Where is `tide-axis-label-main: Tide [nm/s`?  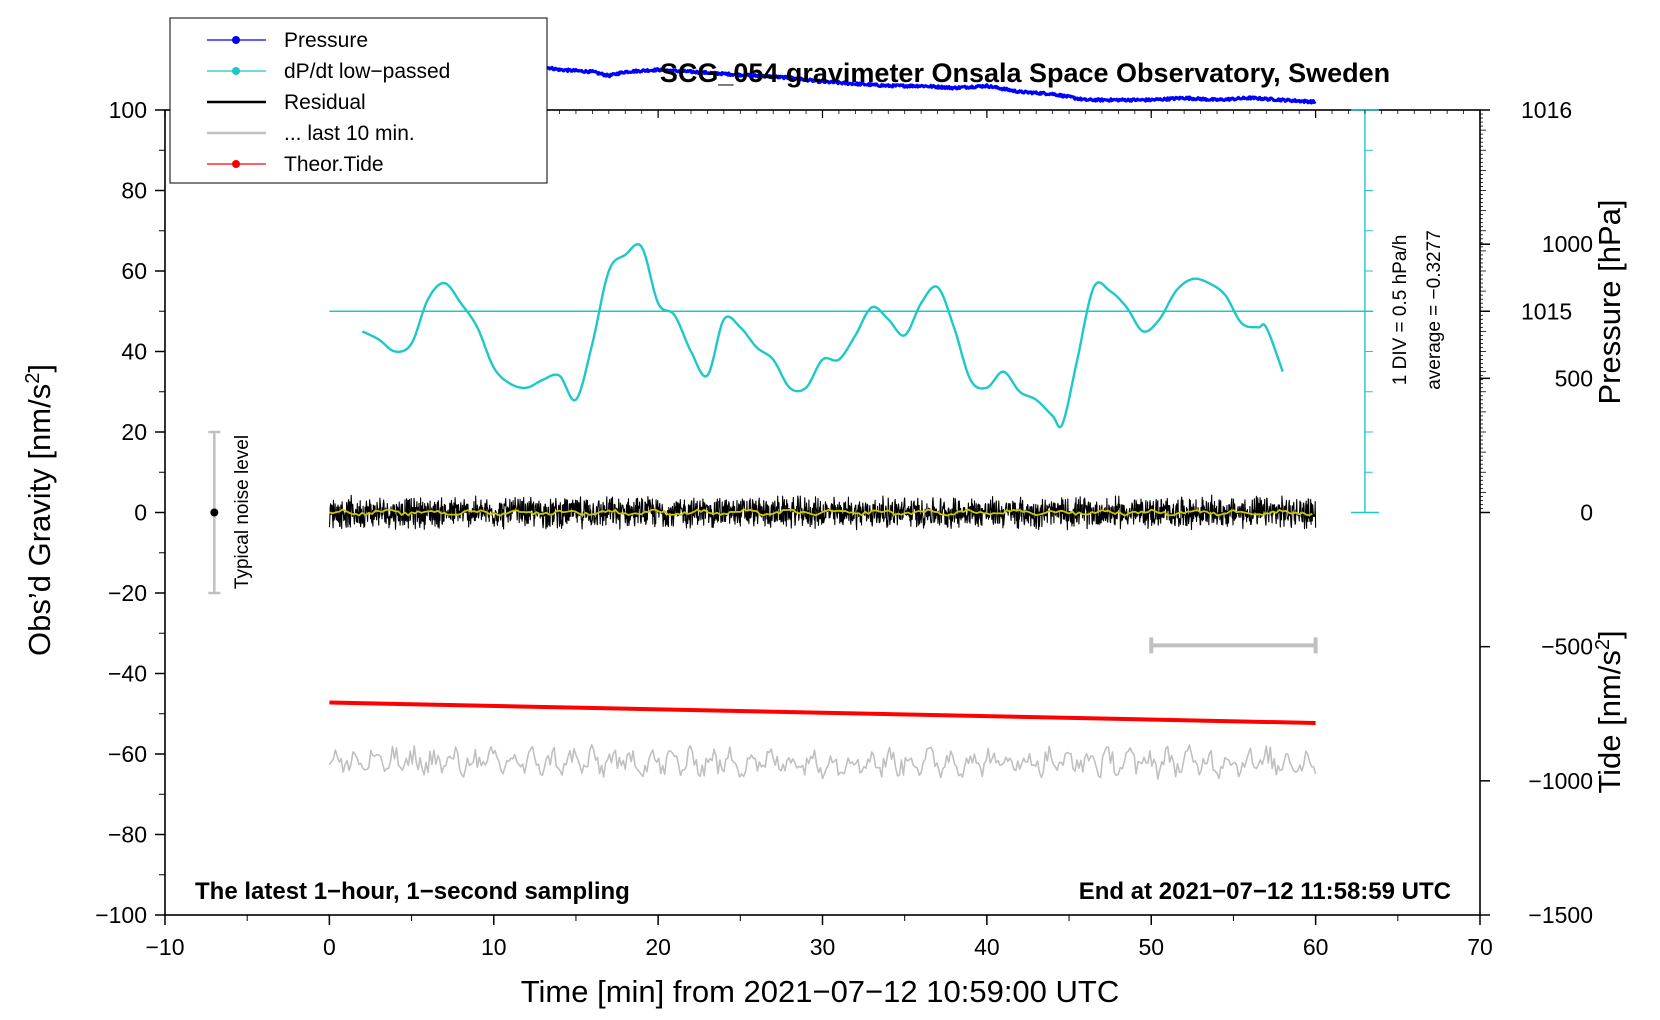 tide-axis-label-main: Tide [nm/s is located at coordinates (1609, 722).